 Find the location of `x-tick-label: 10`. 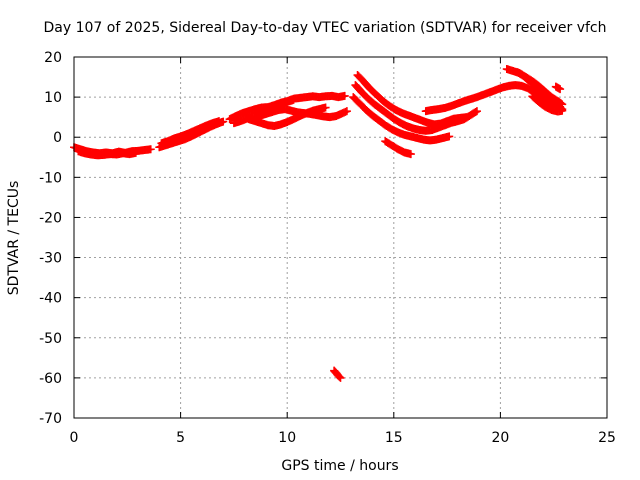

x-tick-label: 10 is located at coordinates (287, 438).